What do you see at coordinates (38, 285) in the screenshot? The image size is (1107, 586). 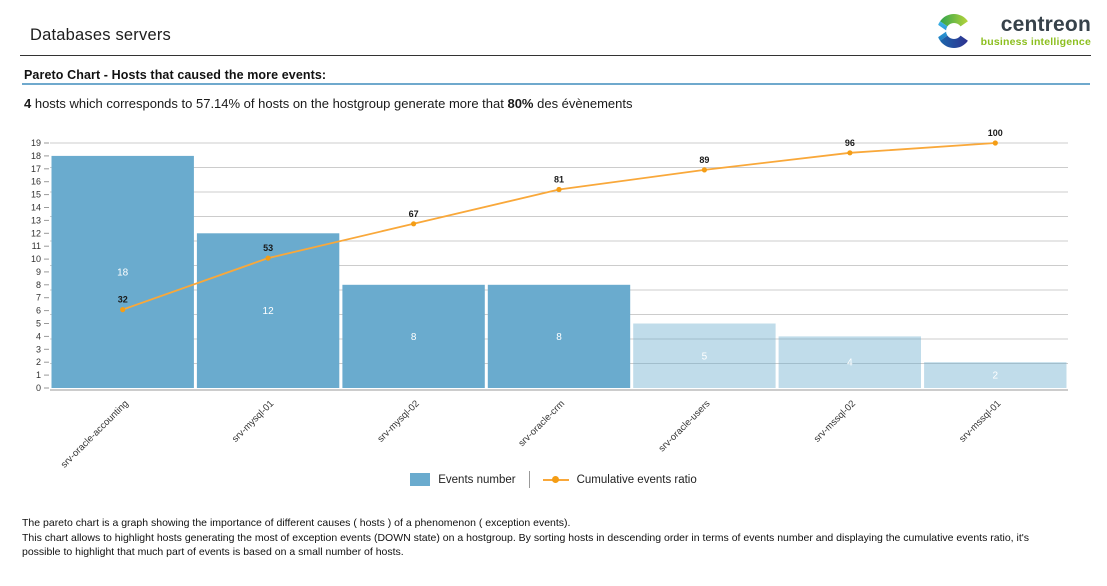 I see `y-tick-label: 8` at bounding box center [38, 285].